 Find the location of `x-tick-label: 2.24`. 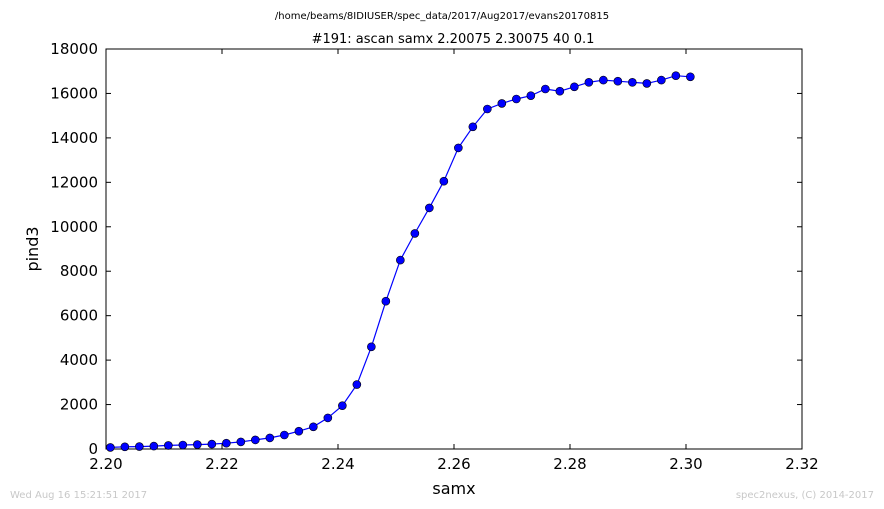

x-tick-label: 2.24 is located at coordinates (337, 464).